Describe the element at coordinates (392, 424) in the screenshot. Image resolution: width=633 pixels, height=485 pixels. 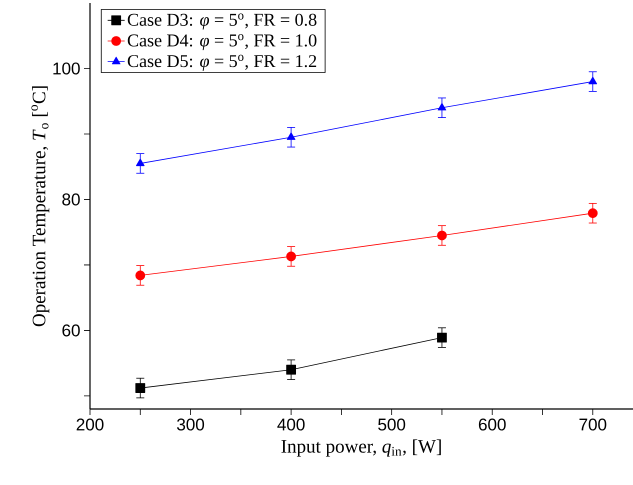
I see `x-tick-label: 500` at that location.